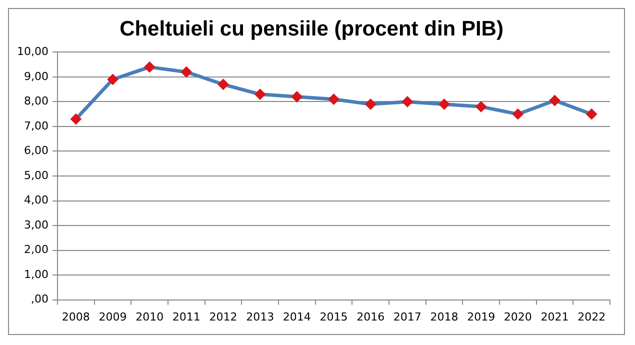 The width and height of the screenshot is (635, 345). I want to click on y-tick-label: 6,00, so click(36, 151).